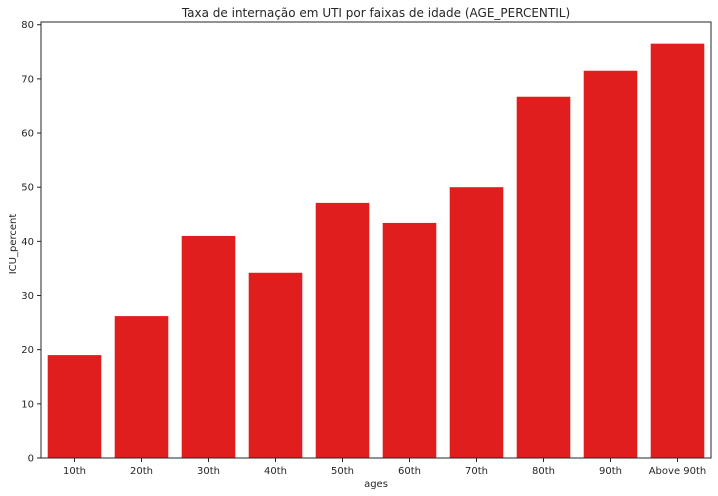 Image resolution: width=718 pixels, height=496 pixels. I want to click on y-tick-label: 60, so click(27, 134).